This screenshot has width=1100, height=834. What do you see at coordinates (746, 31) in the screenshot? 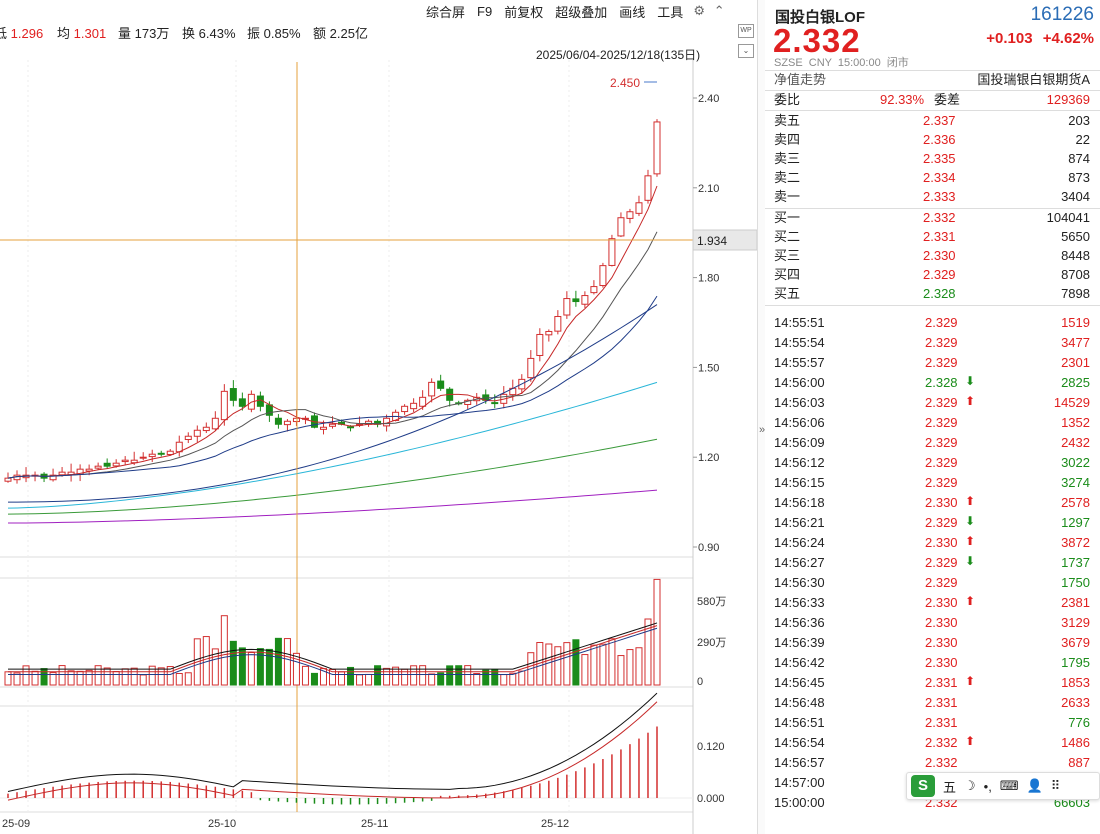
I see `wp-button: WP` at bounding box center [746, 31].